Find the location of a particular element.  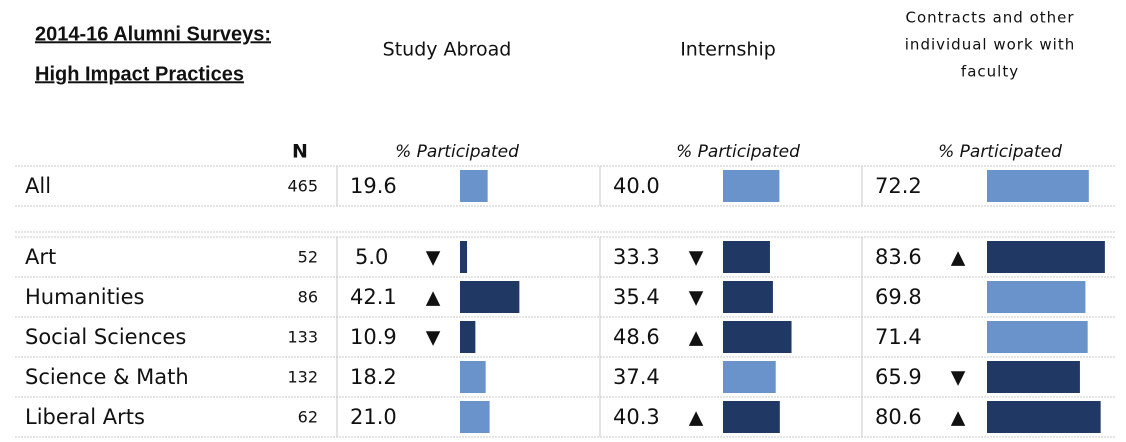

n-label: N is located at coordinates (300, 152).